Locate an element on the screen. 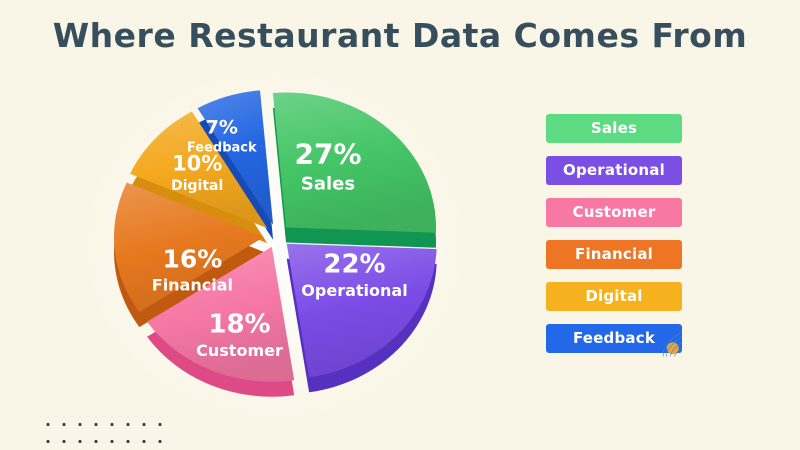 Image resolution: width=800 pixels, height=450 pixels. pie-label-name-customer: Customer is located at coordinates (239, 350).